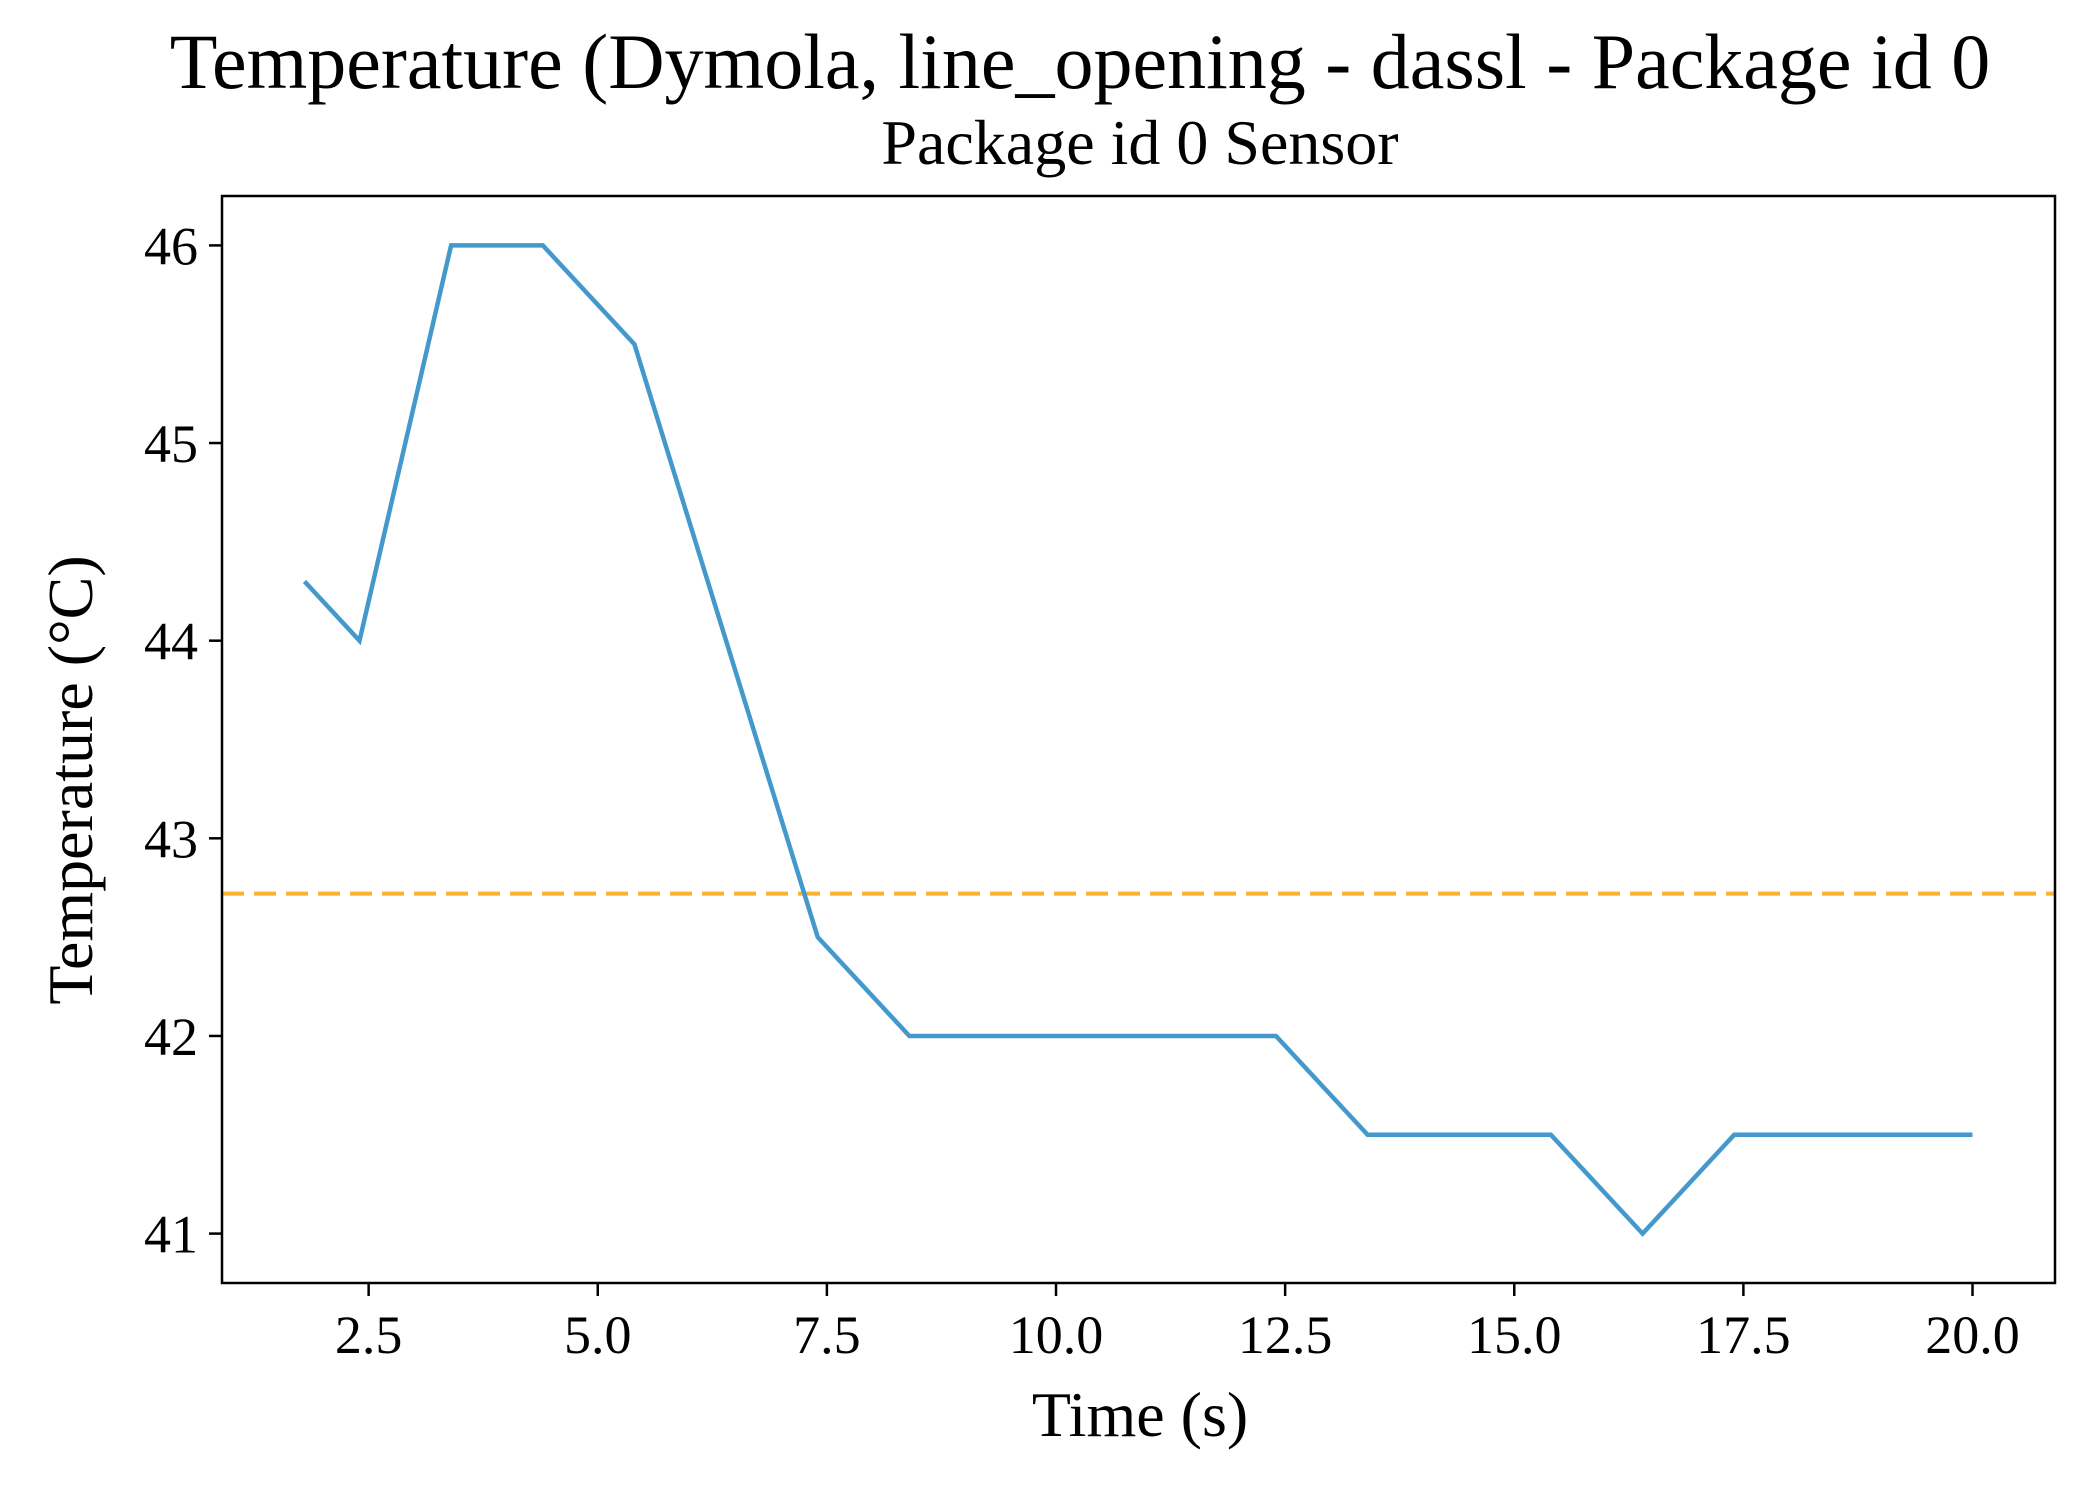  I want to click on x-tick-label: 17.5, so click(1743, 1335).